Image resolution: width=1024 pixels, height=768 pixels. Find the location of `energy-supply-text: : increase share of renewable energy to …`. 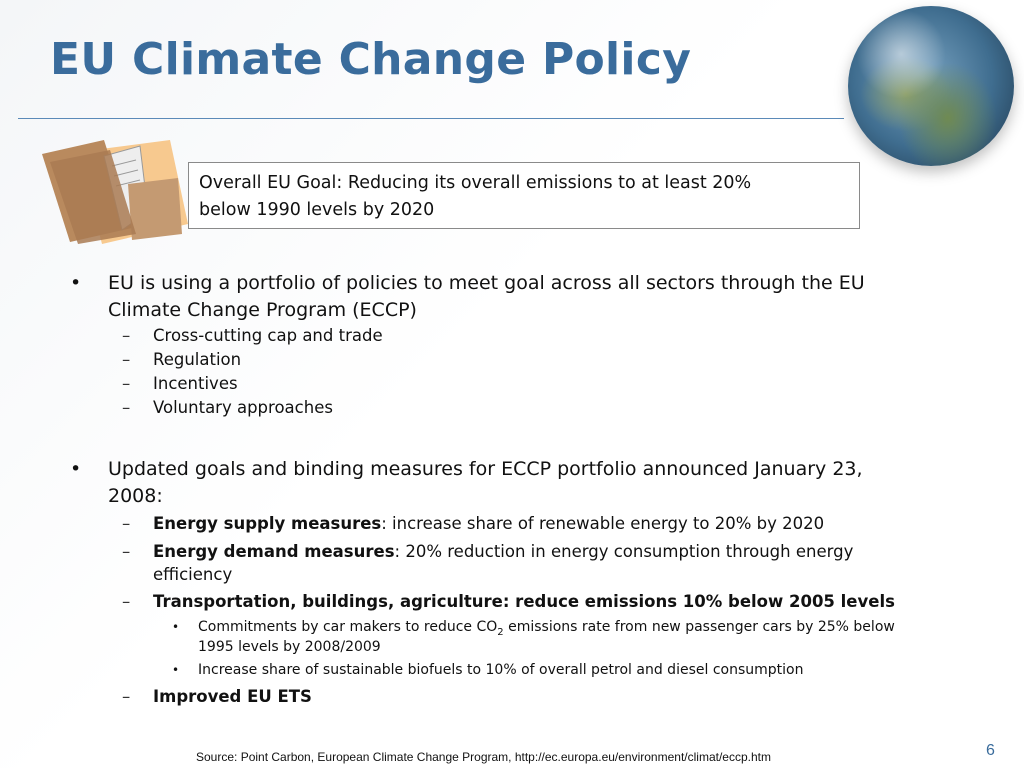

energy-supply-text: : increase share of renewable energy to … is located at coordinates (603, 523).